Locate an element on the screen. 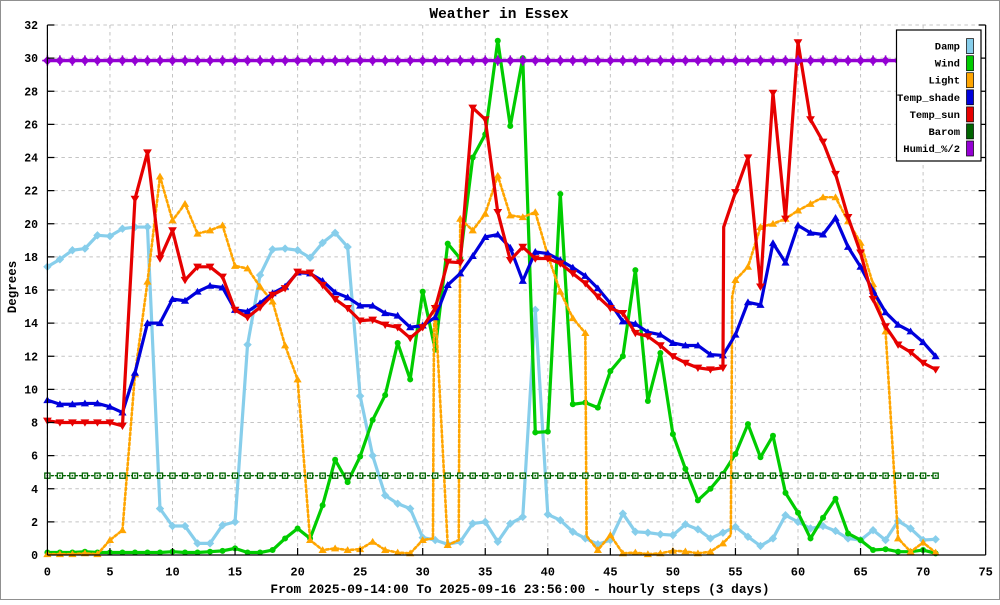  svg-text: 25 is located at coordinates (360, 573).